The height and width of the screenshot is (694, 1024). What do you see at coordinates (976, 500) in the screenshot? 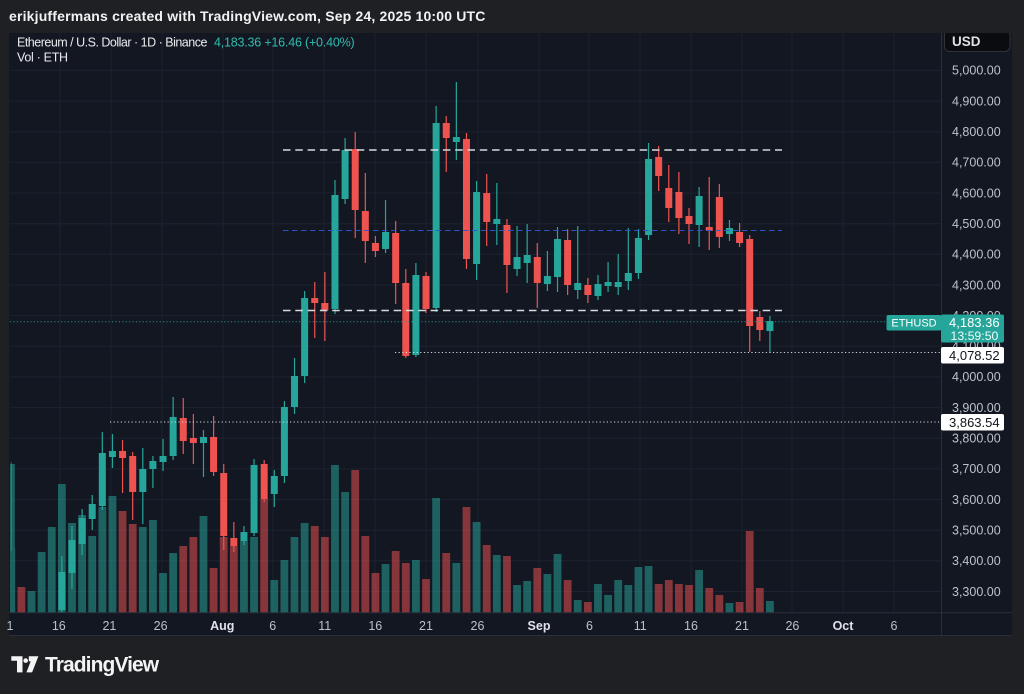
I see `svg-text: 3,600.00` at bounding box center [976, 500].